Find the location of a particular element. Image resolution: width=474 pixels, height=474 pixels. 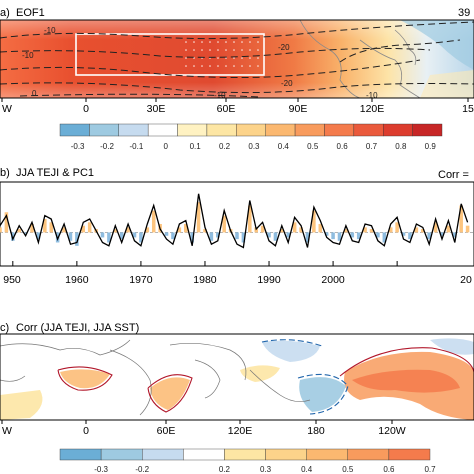

panel-a-x-ticks: W 0 30E 60E 90E 120E 15 is located at coordinates (237, 106).